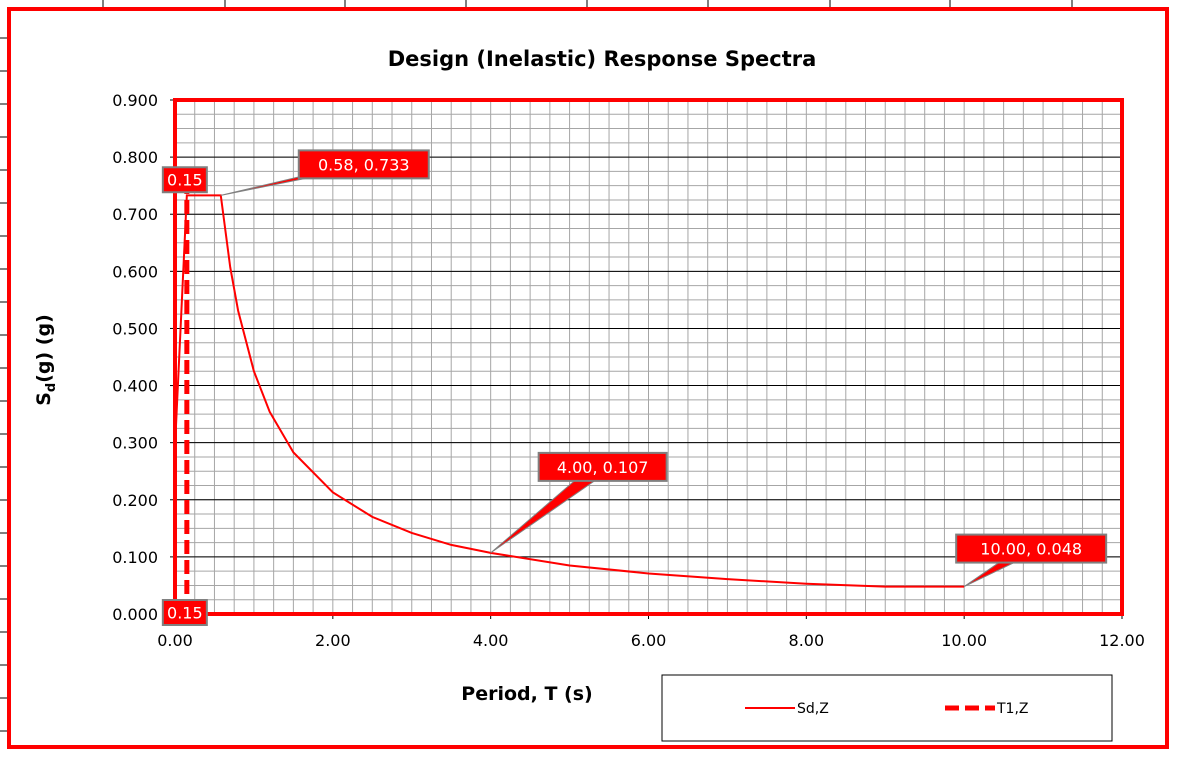  I want to click on data-label: 10.00, 0.048, so click(1031, 549).